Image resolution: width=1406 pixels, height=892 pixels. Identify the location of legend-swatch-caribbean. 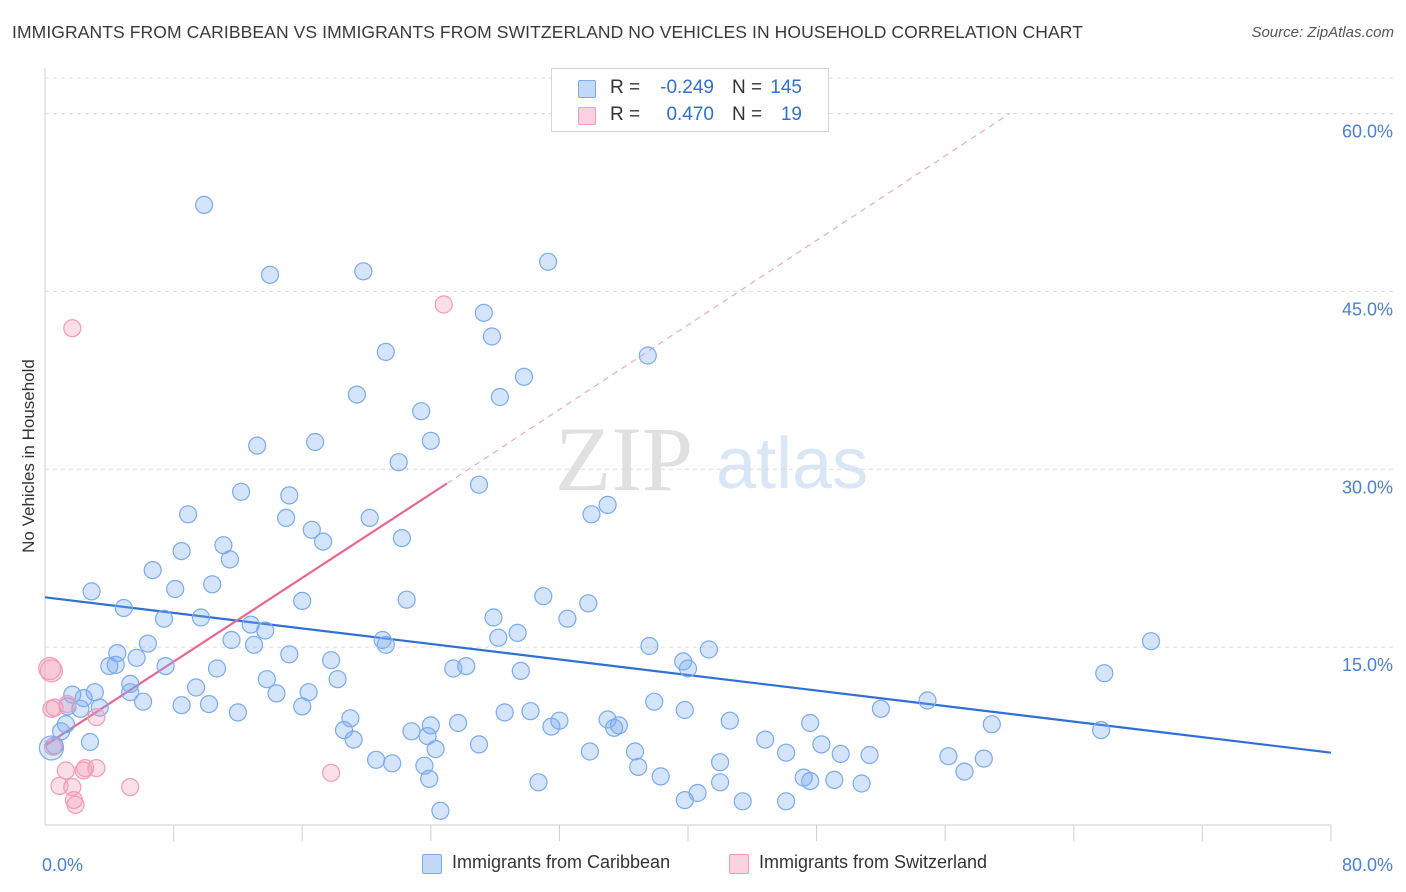
(587, 89).